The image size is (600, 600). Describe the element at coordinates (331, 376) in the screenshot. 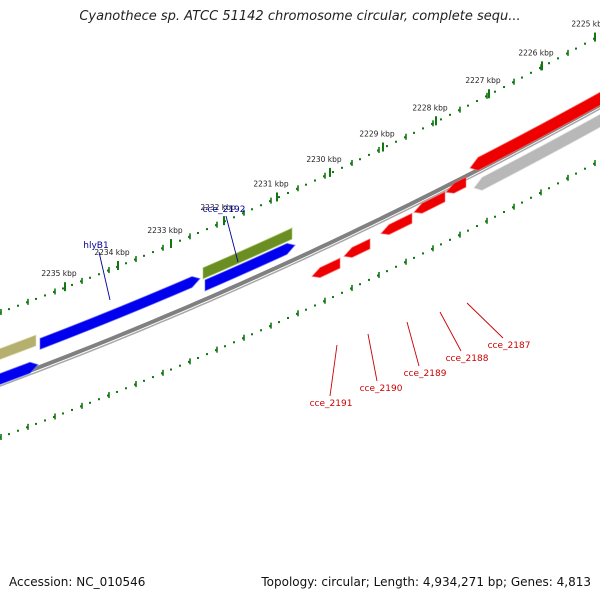

I see `gene-label: cce_2191` at that location.